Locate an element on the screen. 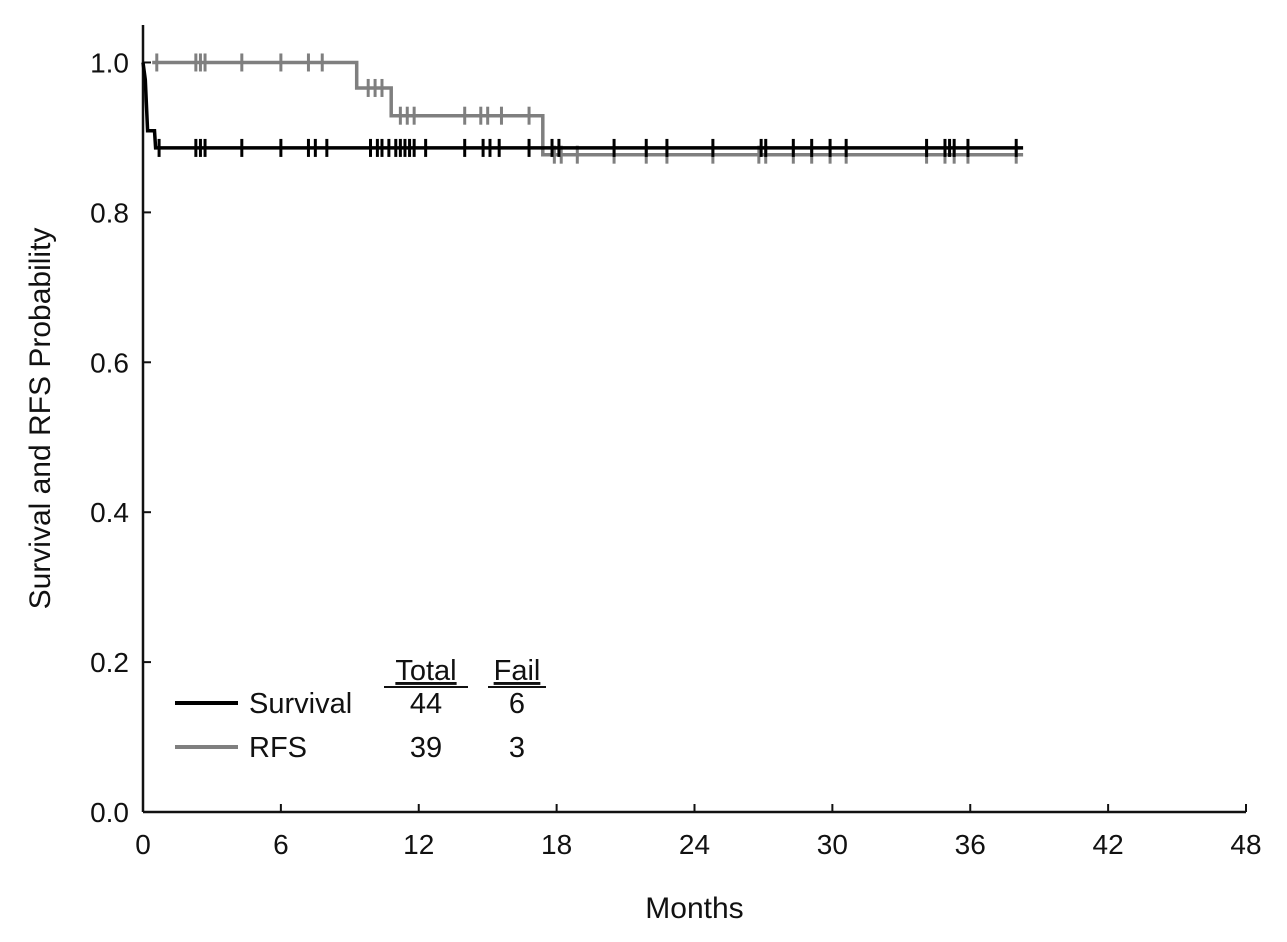 Image resolution: width=1287 pixels, height=942 pixels. legend-rows: Survival 44 6 RFS 39 3 is located at coordinates (350, 726).